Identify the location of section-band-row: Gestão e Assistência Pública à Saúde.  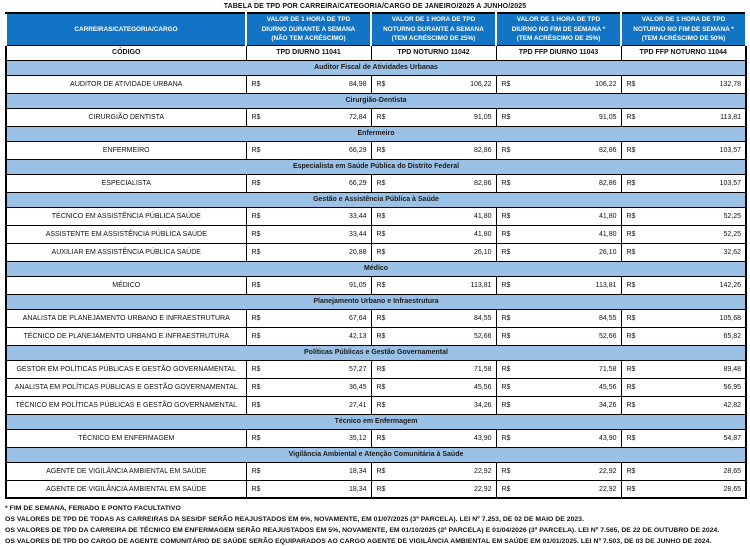
(376, 199).